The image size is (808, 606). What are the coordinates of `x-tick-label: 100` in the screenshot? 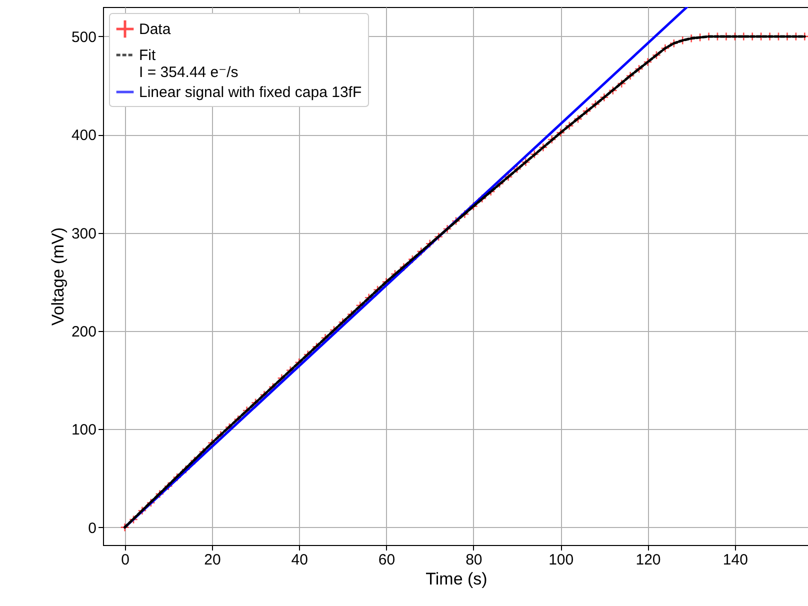 It's located at (561, 560).